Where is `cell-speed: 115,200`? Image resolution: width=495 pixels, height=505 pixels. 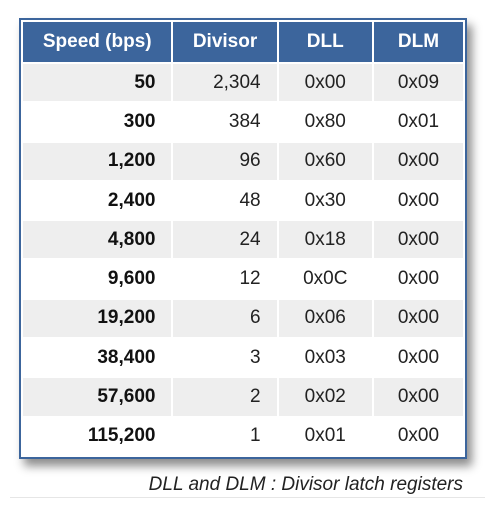
cell-speed: 115,200 is located at coordinates (97, 436).